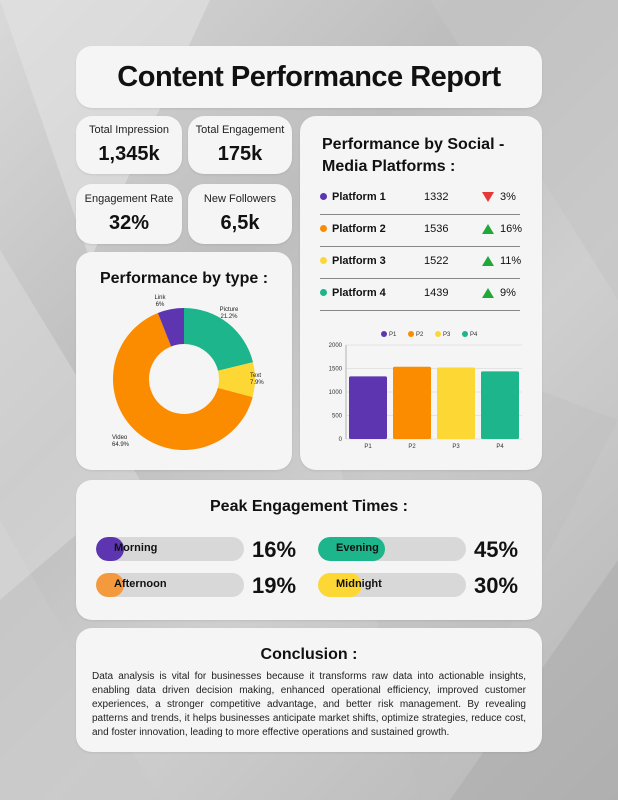  What do you see at coordinates (392, 585) in the screenshot?
I see `peak-bar-midnight: Midnight` at bounding box center [392, 585].